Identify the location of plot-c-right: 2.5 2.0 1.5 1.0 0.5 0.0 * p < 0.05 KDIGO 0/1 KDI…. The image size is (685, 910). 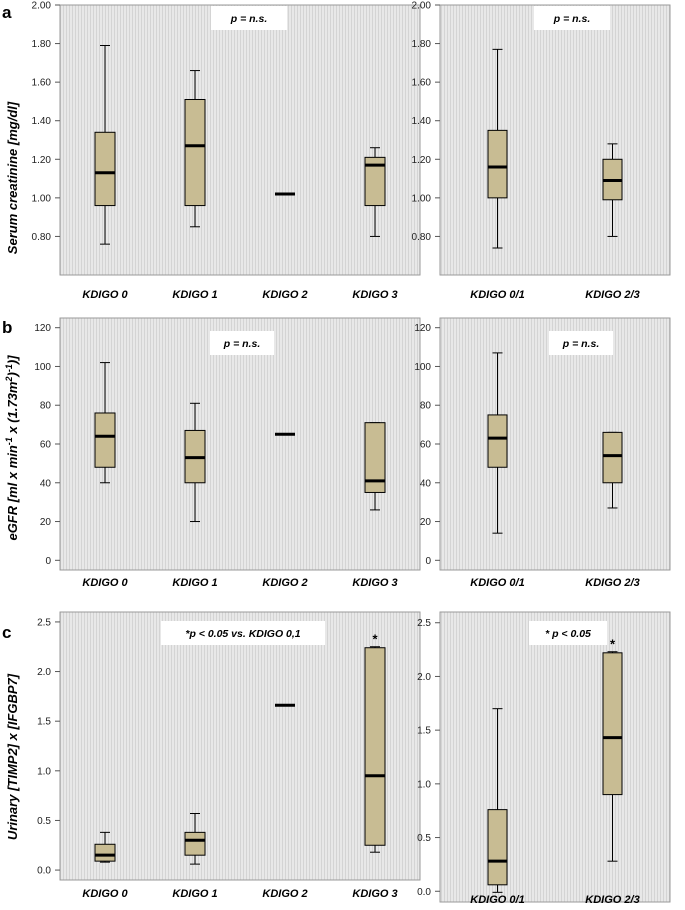
(544, 758).